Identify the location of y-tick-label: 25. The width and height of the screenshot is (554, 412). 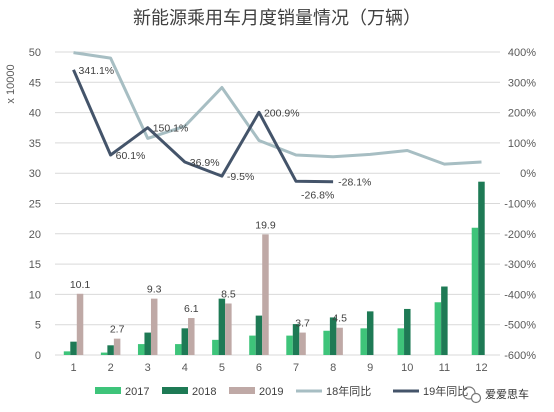
(35, 205).